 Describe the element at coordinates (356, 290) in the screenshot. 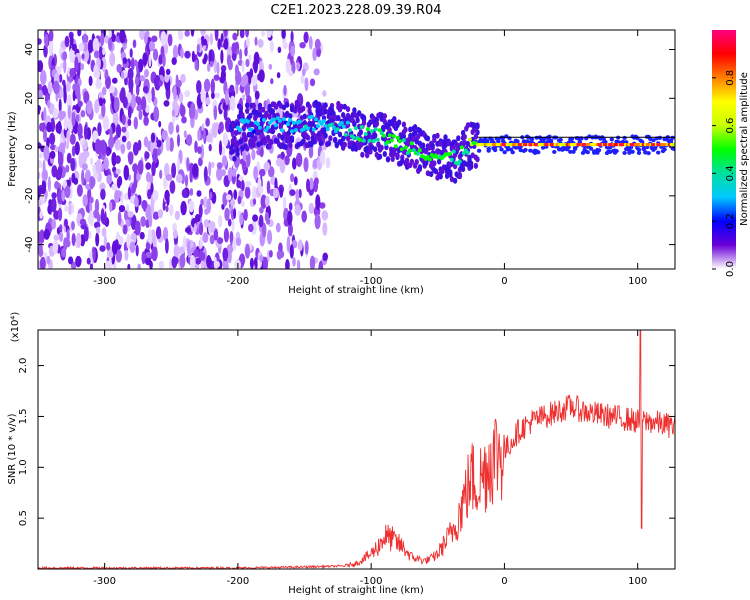

I see `spectrogram-x-axis-label: Height of straight line (km)` at that location.